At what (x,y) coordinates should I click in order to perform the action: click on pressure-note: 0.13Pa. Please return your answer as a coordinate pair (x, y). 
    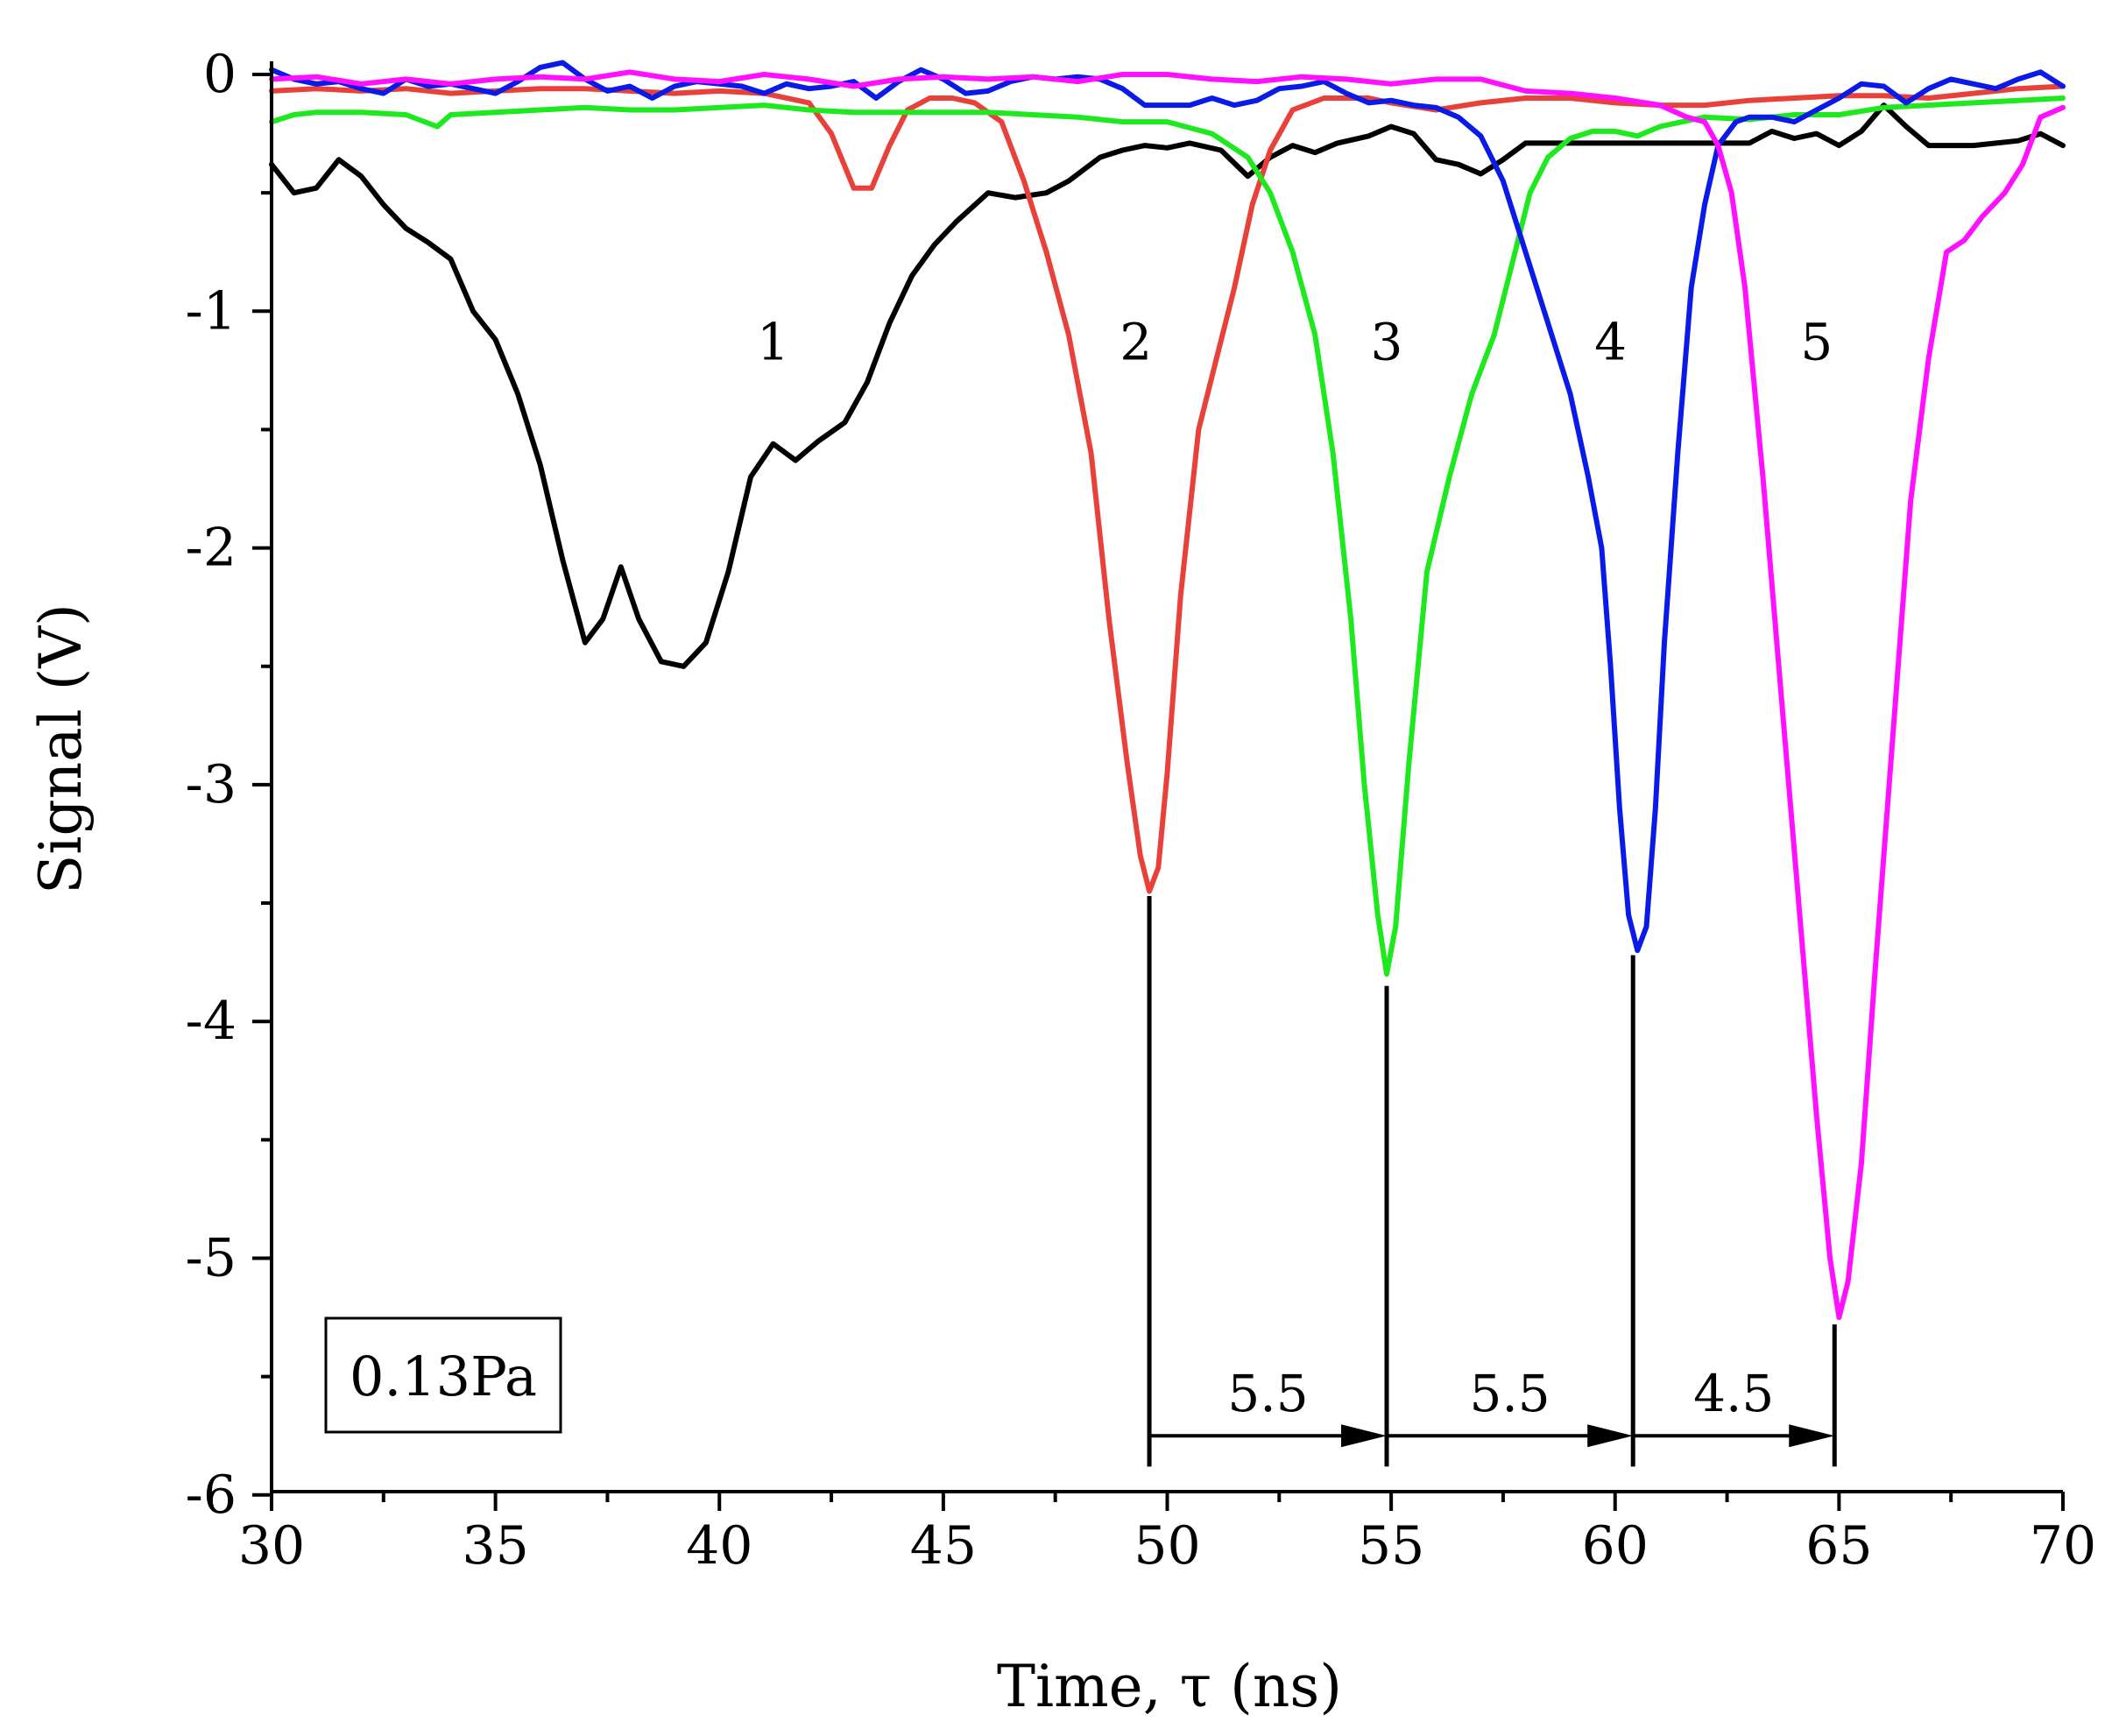
    Looking at the image, I should click on (443, 1375).